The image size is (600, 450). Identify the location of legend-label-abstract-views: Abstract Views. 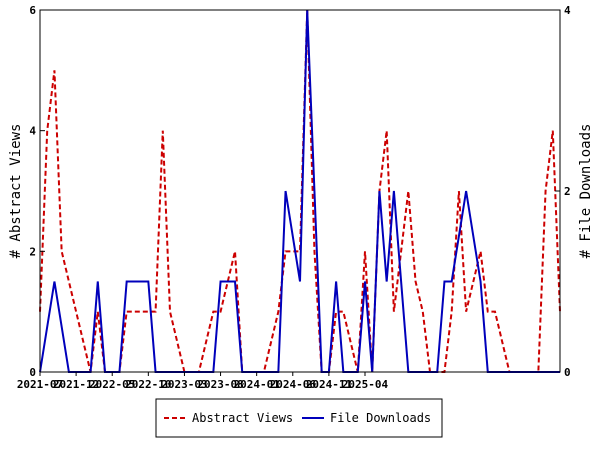
(242, 418).